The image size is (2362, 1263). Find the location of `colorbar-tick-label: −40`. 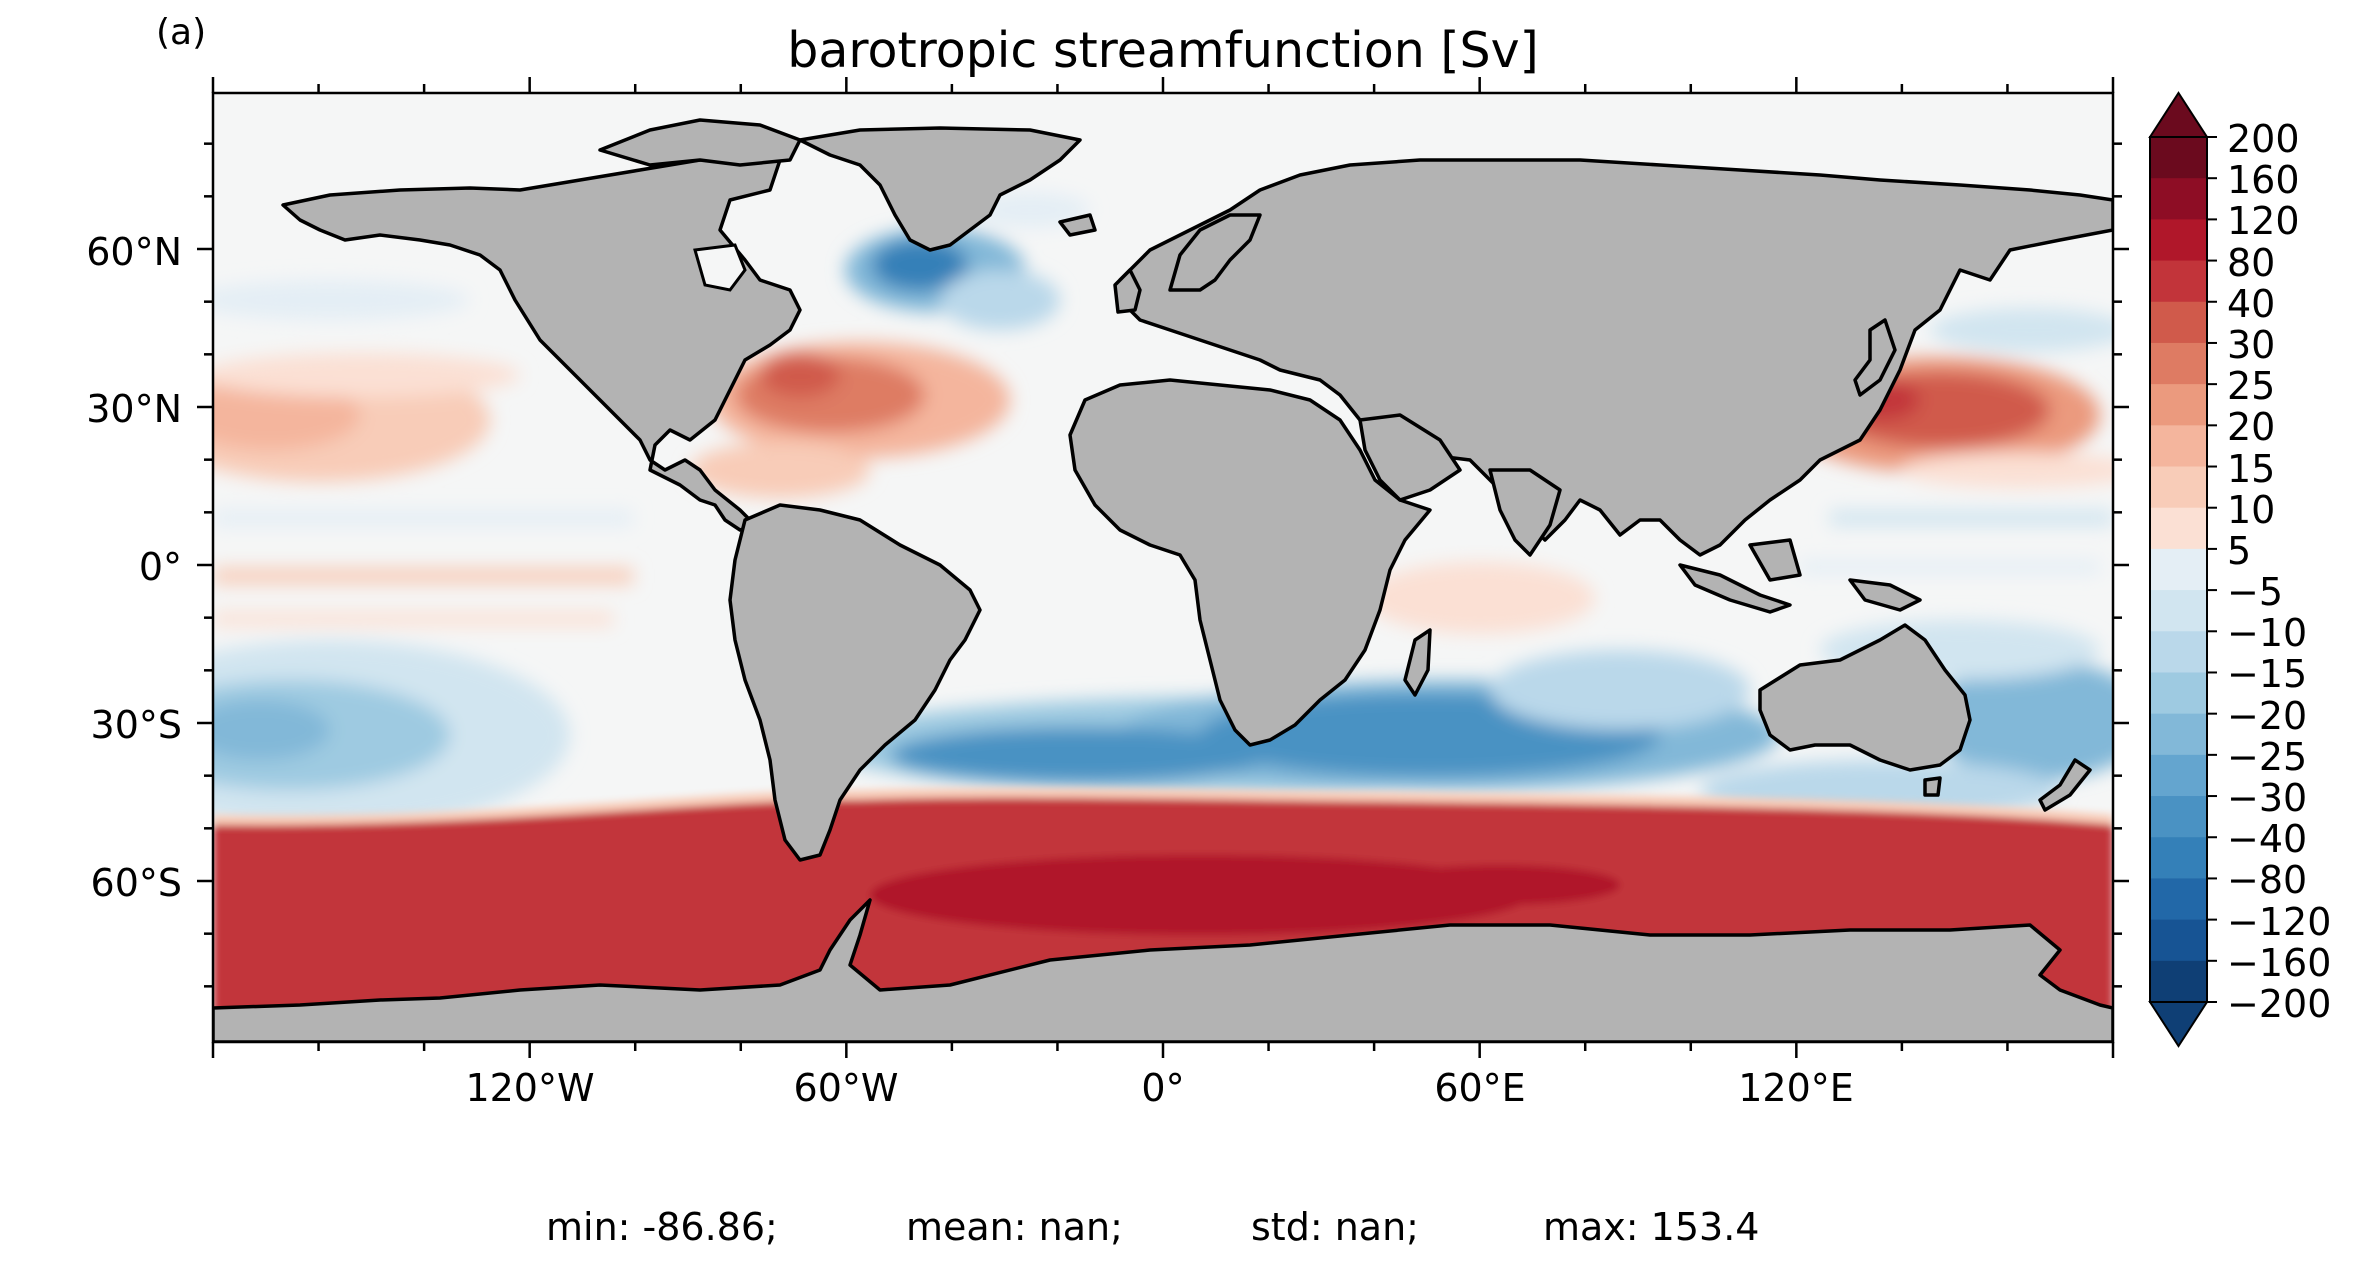

colorbar-tick-label: −40 is located at coordinates (2267, 839).